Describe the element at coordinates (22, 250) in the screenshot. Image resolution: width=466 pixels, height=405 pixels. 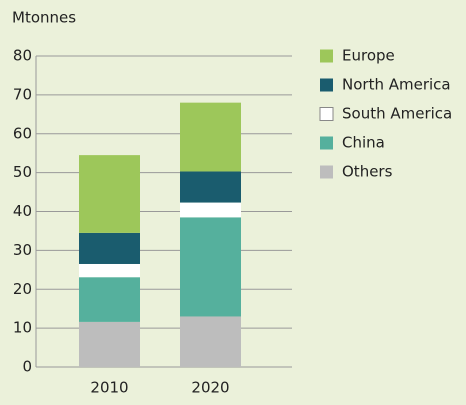
I see `y-tick-label: 30` at that location.